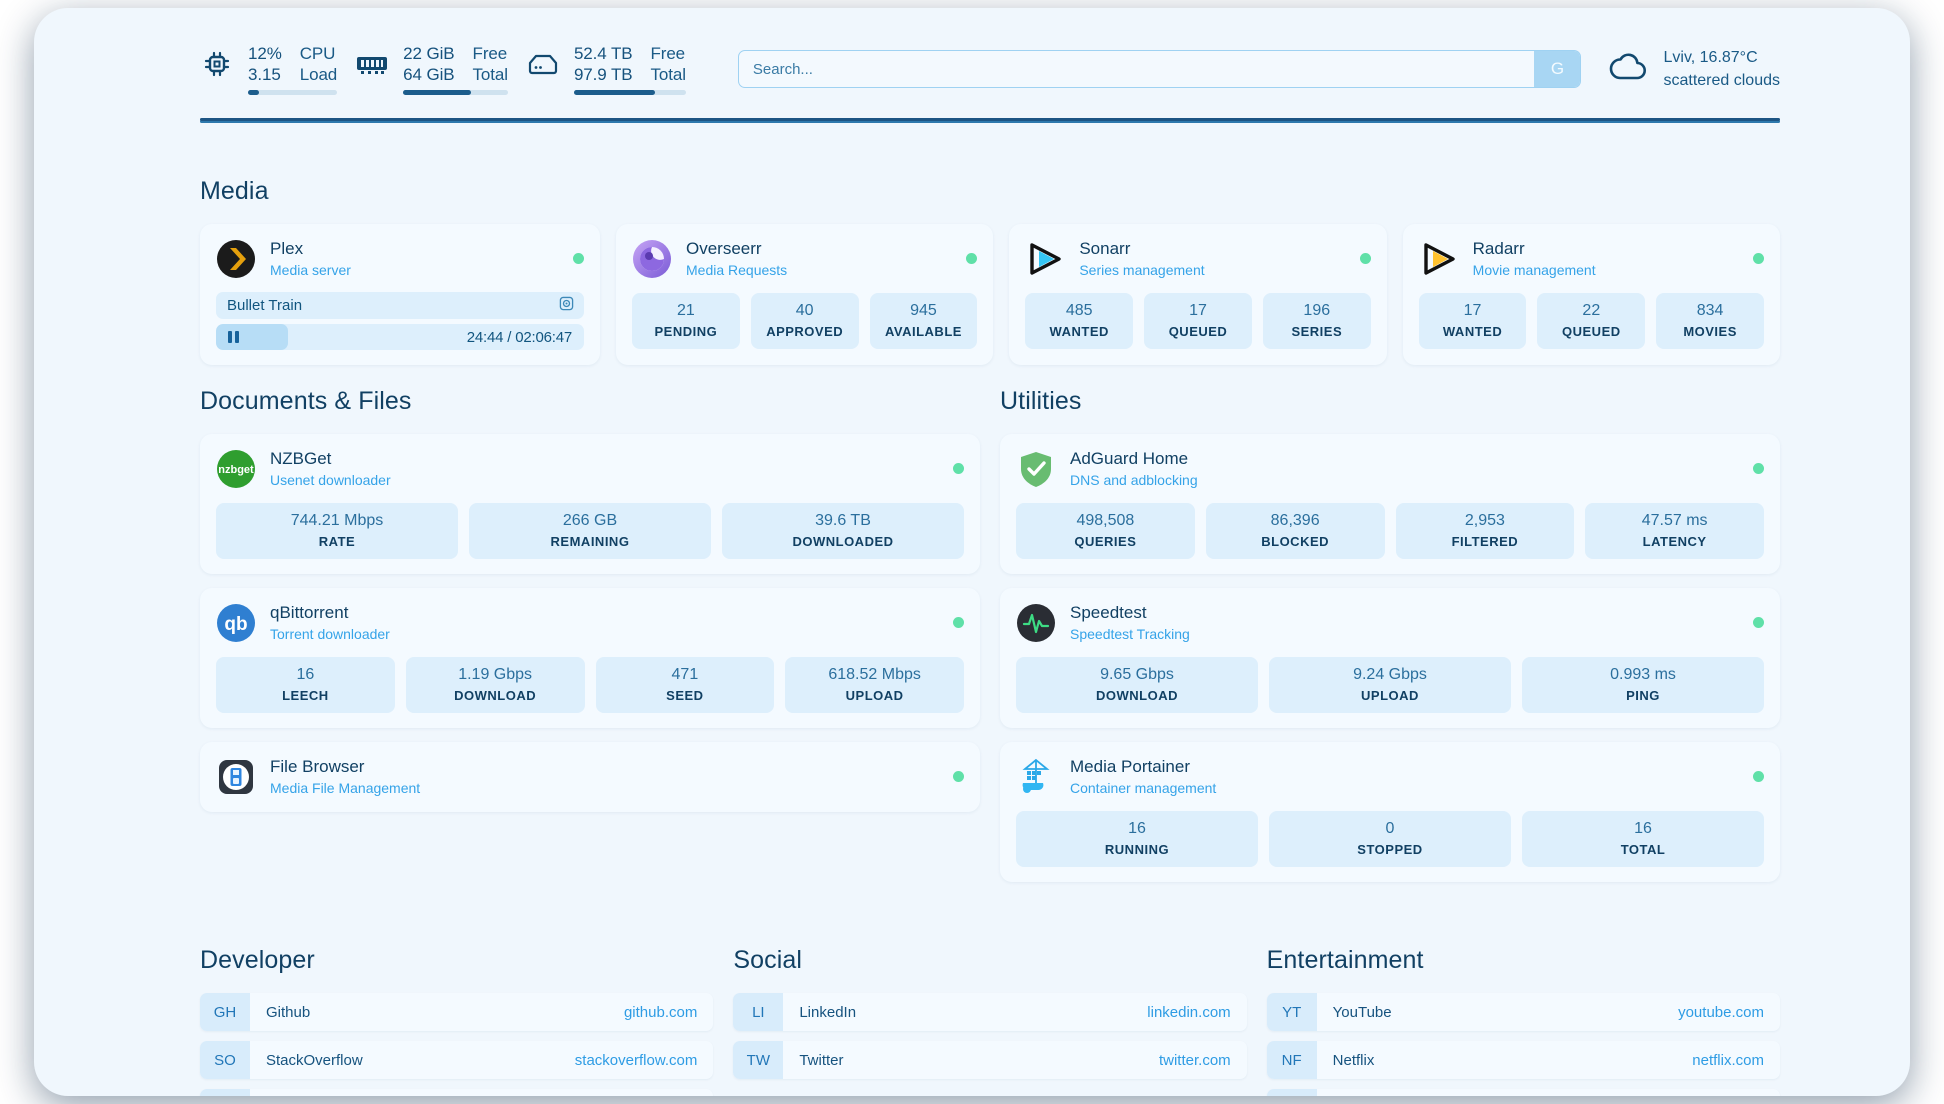 Image resolution: width=1944 pixels, height=1104 pixels. I want to click on card-header: Overseerr Media Requests, so click(805, 258).